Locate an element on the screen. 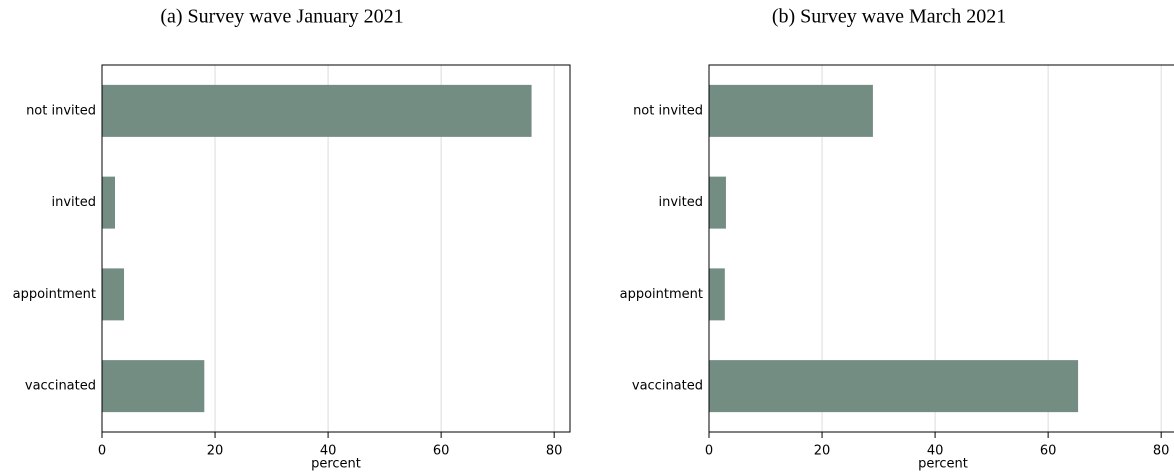  chart-title: (a) Survey wave January 2021 is located at coordinates (281, 17).